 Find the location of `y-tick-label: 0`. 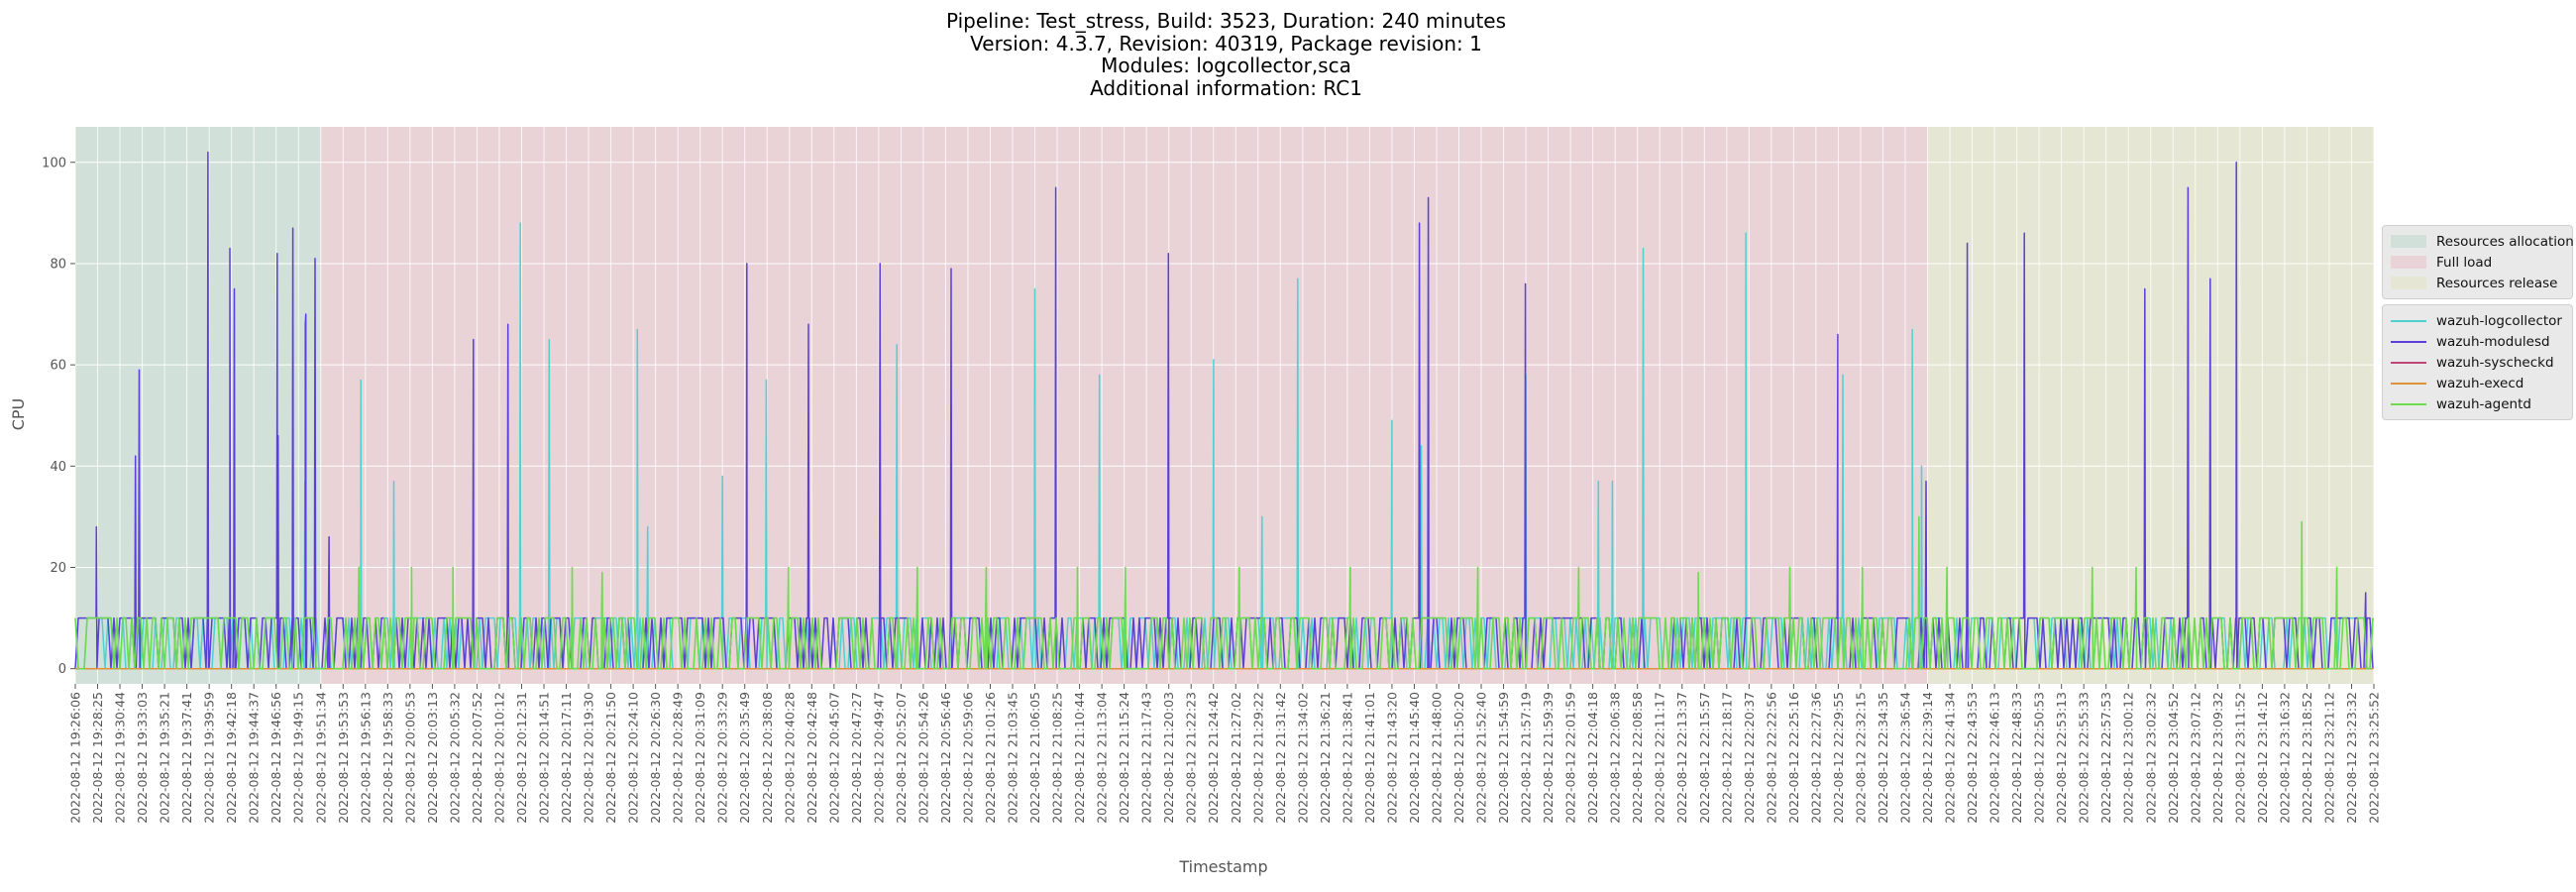

y-tick-label: 0 is located at coordinates (62, 669).